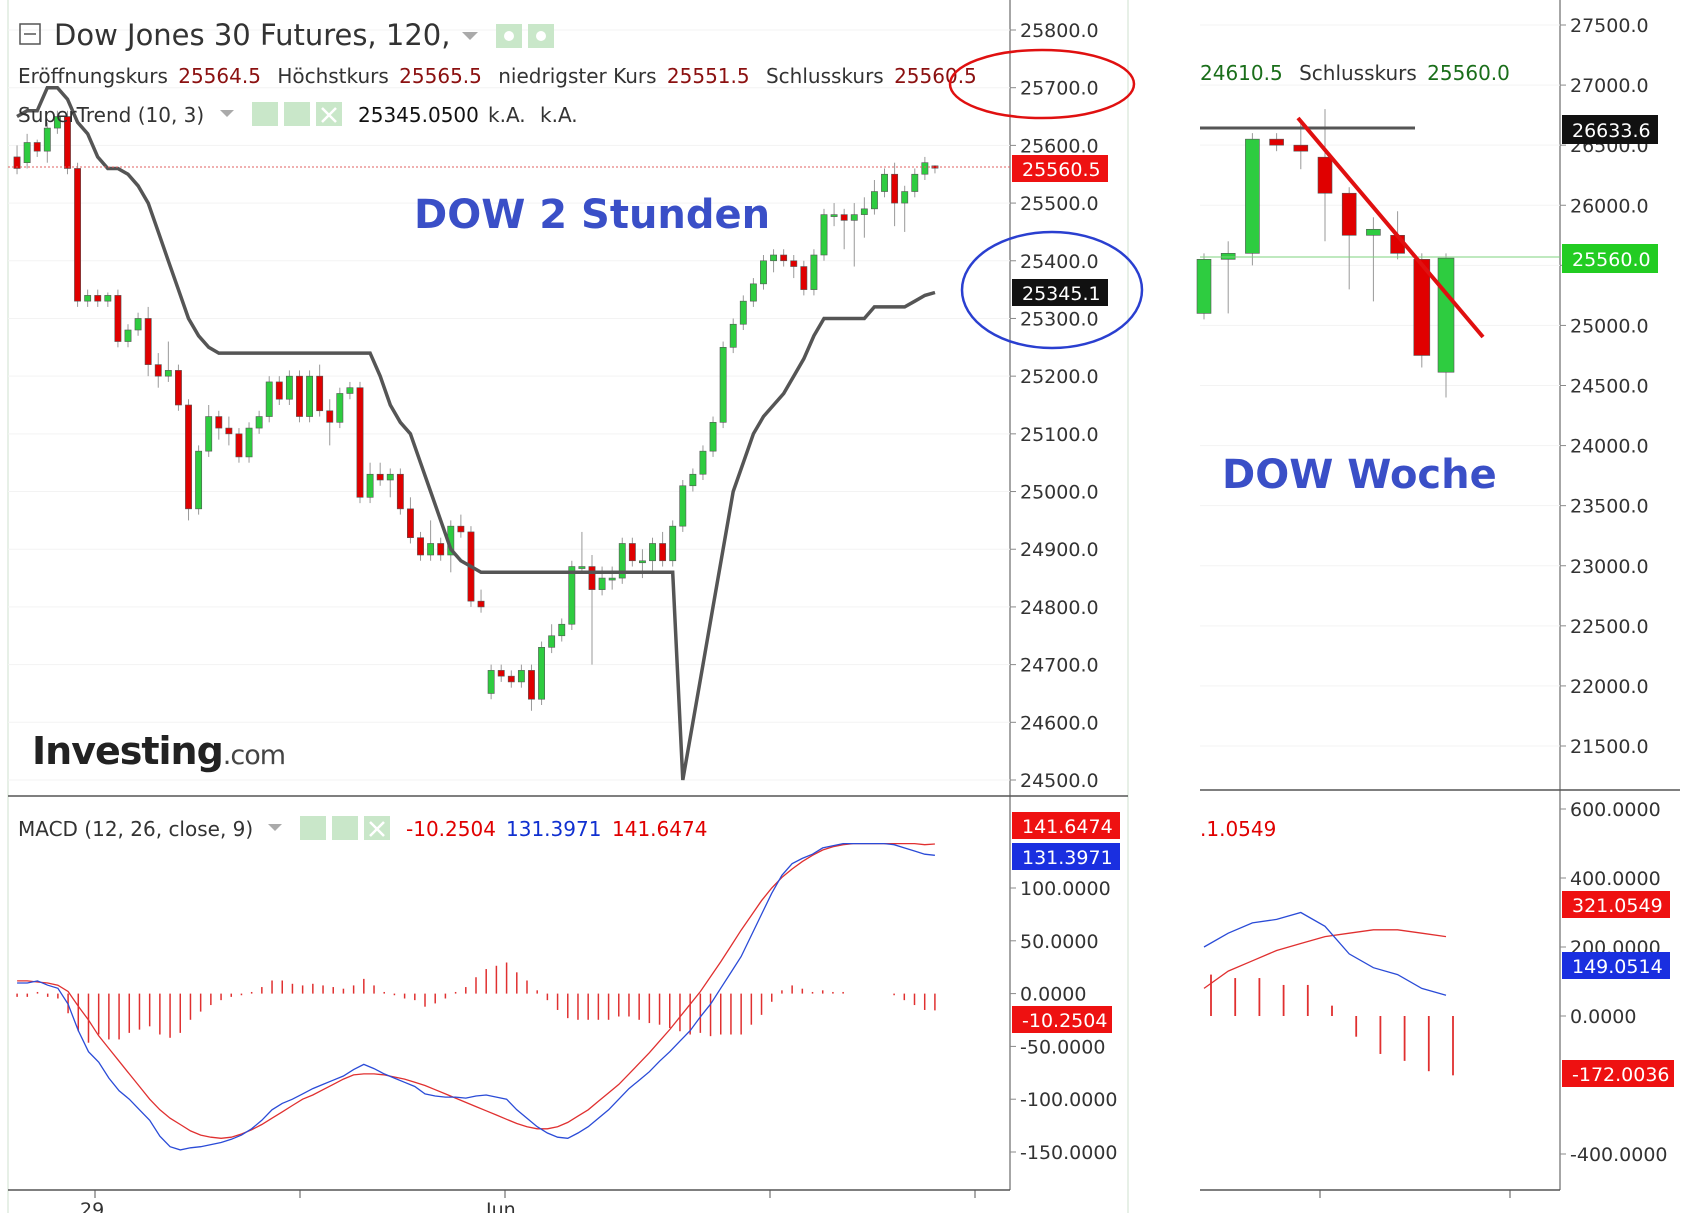 This screenshot has height=1217, width=1689. I want to click on right-close-value: 25560.0, so click(1468, 73).